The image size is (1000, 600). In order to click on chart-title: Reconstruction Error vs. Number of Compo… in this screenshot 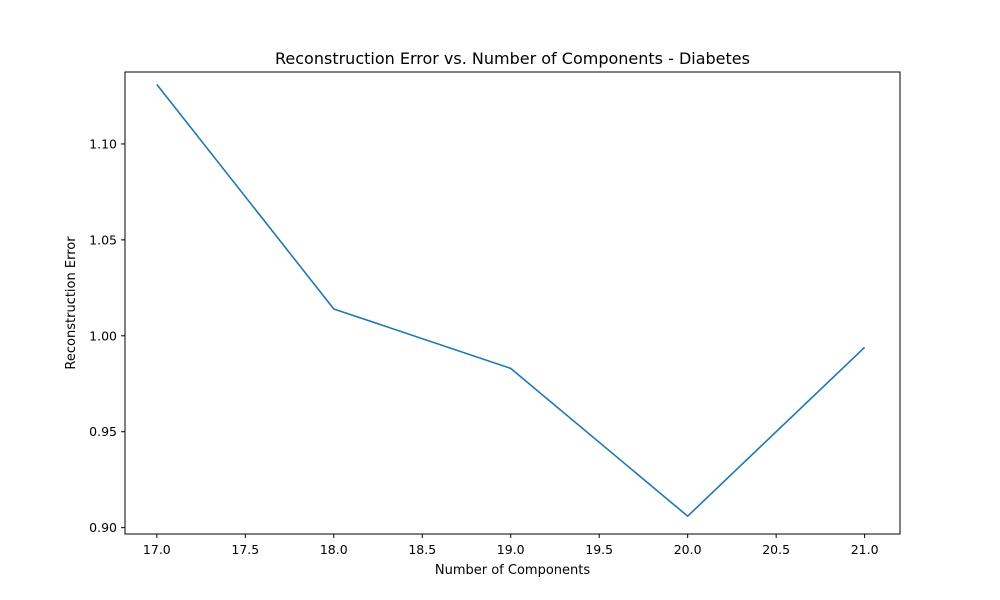, I will do `click(512, 58)`.